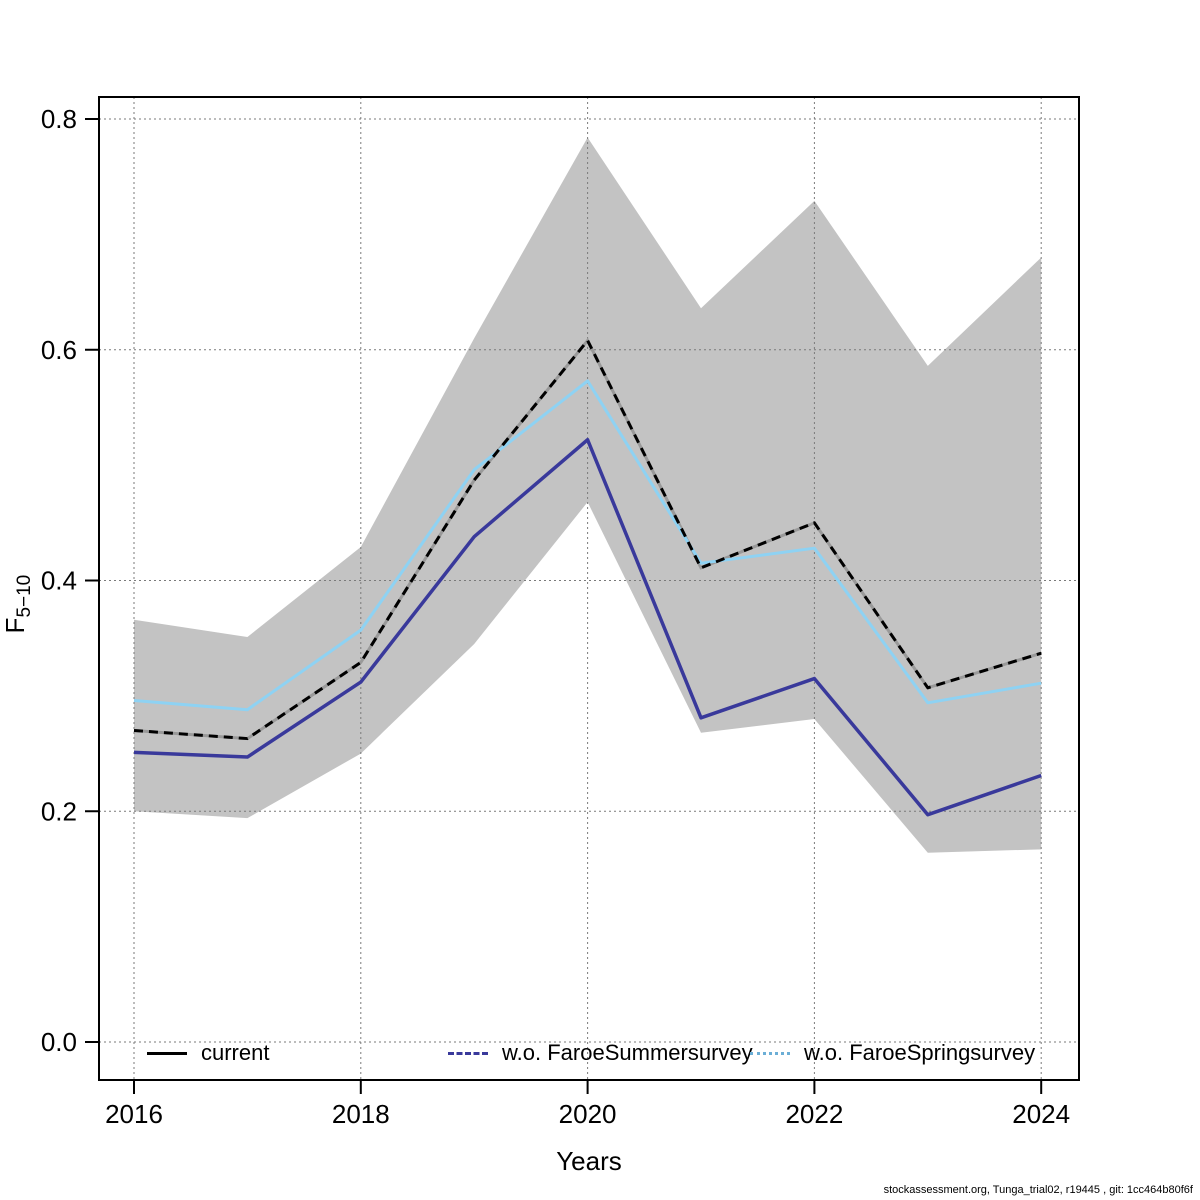 The image size is (1200, 1200). I want to click on x-tick-label-2022: 2022, so click(814, 1114).